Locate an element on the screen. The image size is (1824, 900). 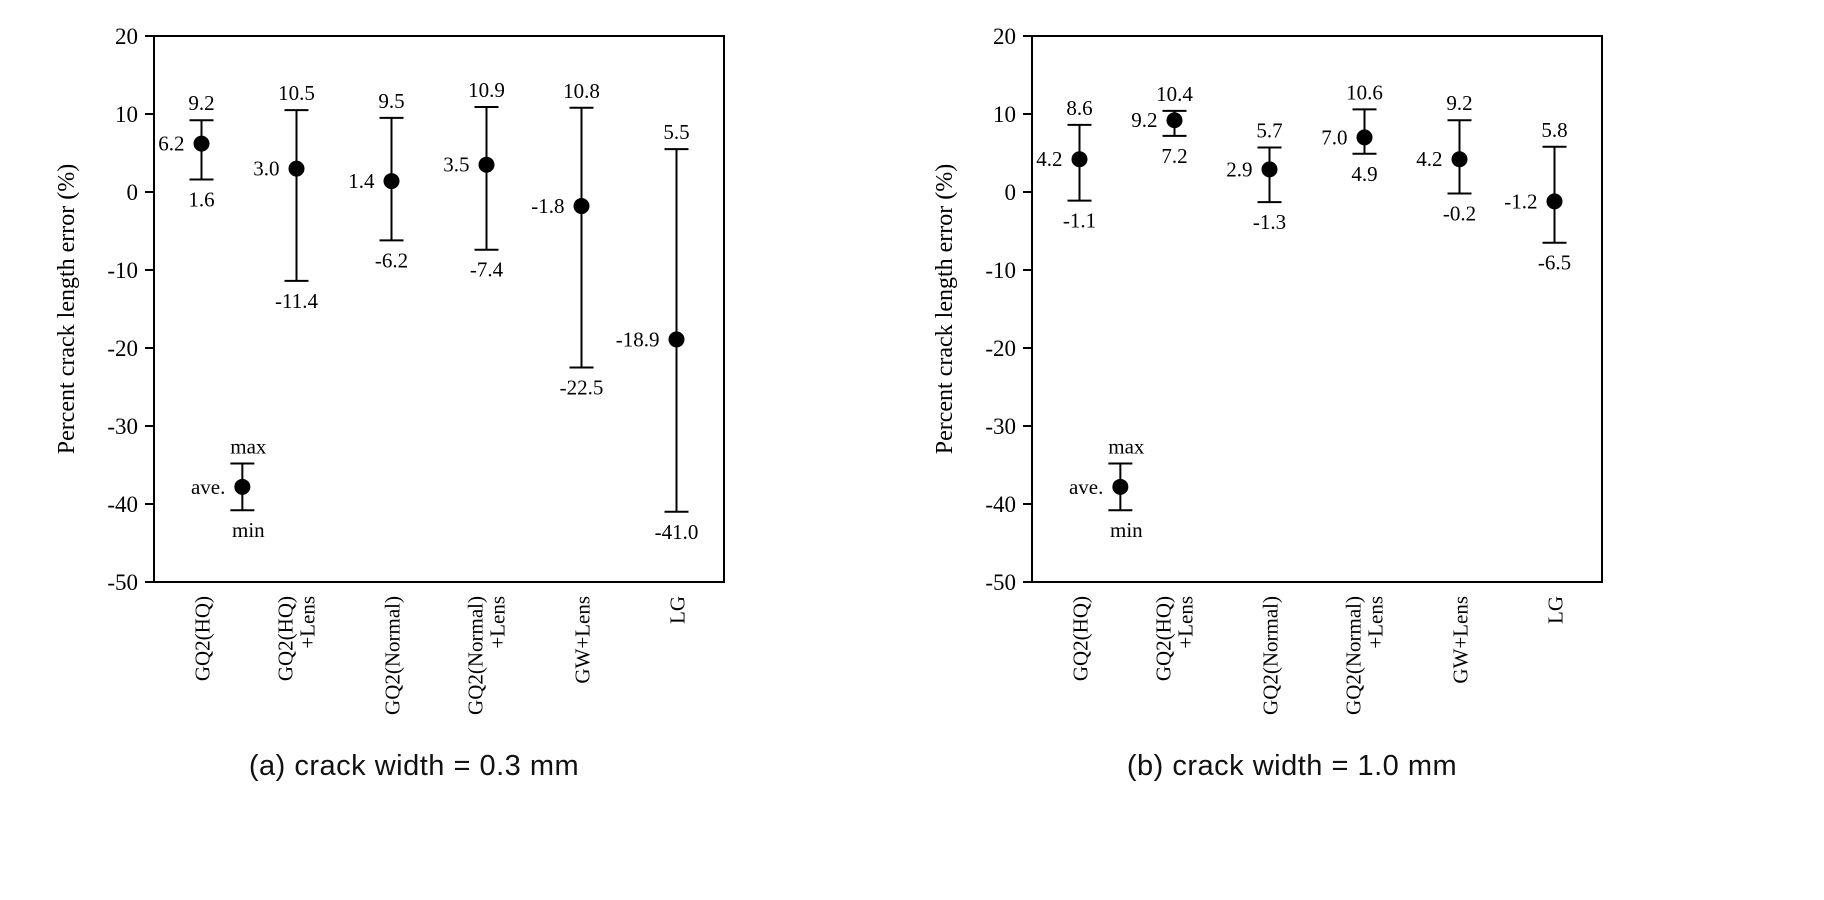
errorbar-3: 10.6 7.04.9 is located at coordinates (1352, 132).